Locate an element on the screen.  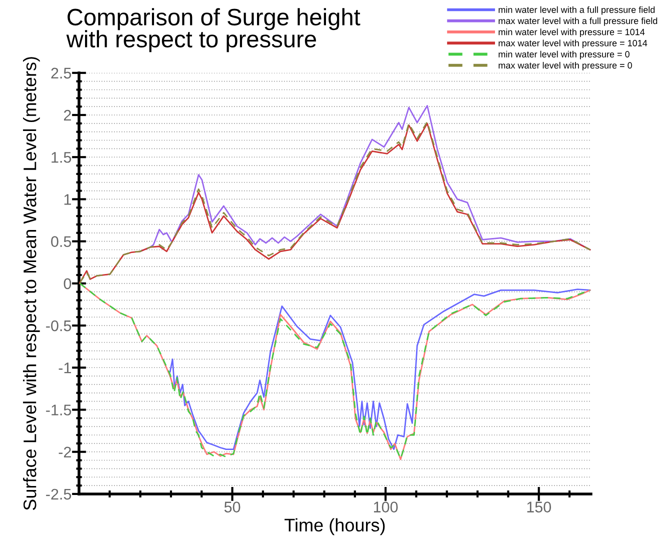
y-tick-label: -2.5 is located at coordinates (59, 494).